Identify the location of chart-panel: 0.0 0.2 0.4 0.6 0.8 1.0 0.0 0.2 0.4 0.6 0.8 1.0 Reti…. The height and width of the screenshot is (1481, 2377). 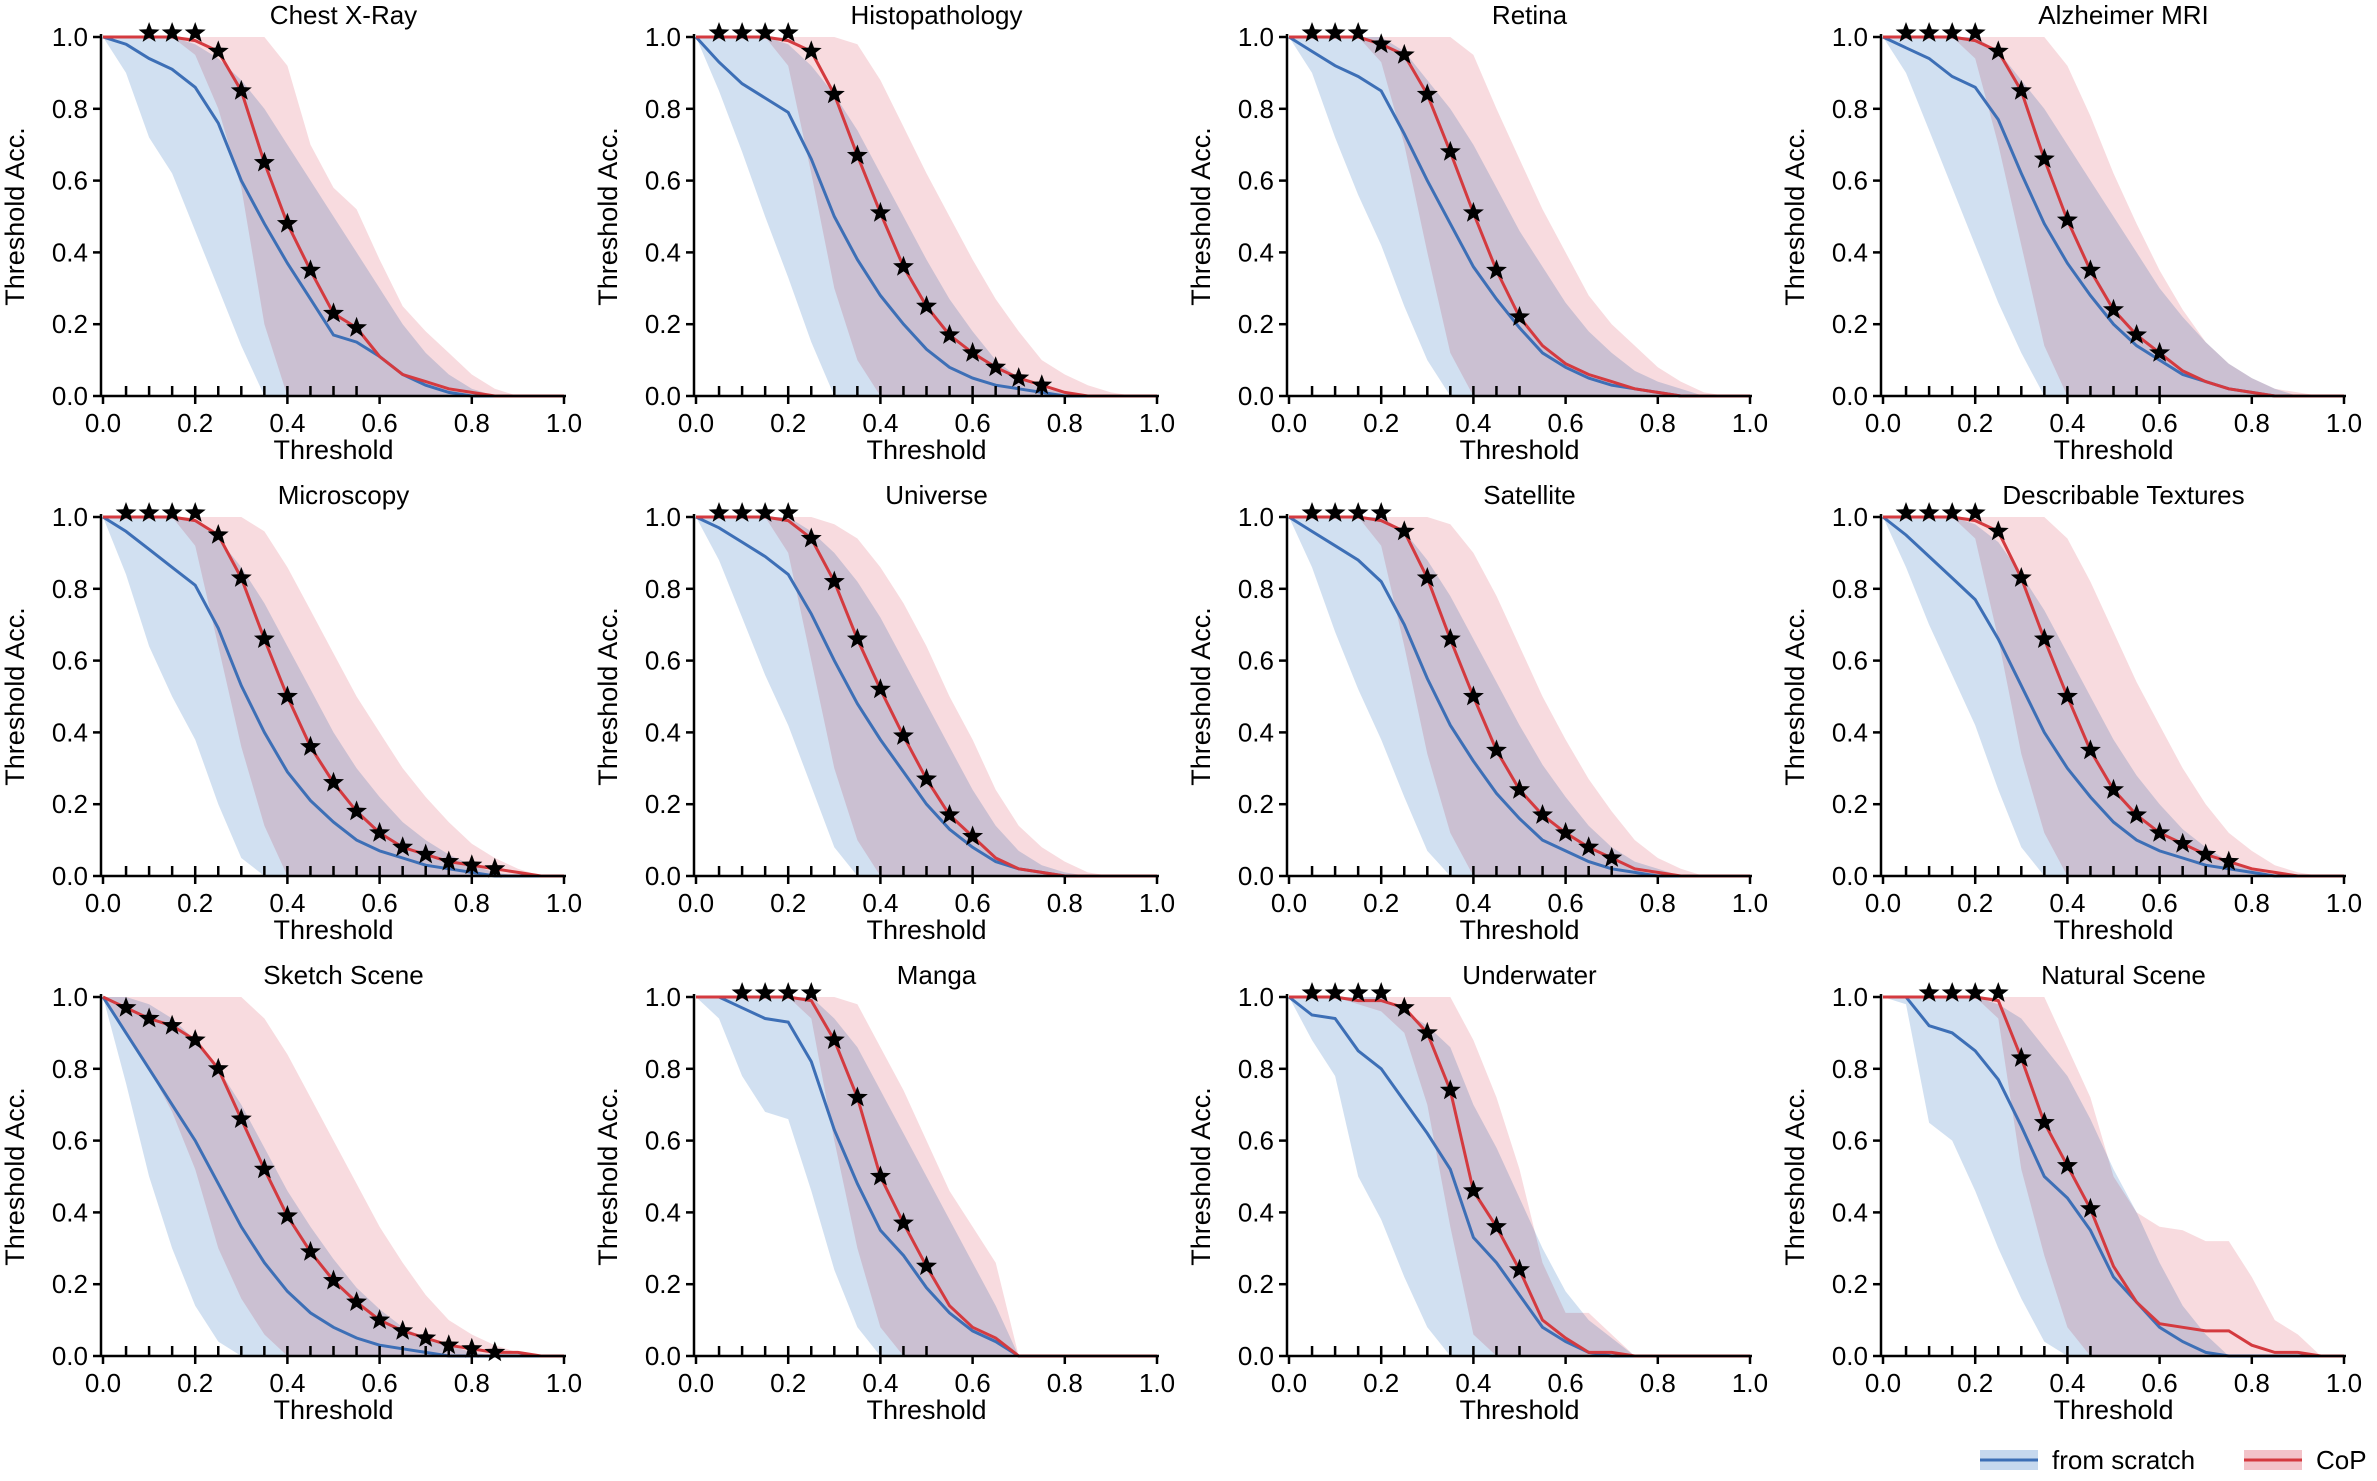
(1477, 232).